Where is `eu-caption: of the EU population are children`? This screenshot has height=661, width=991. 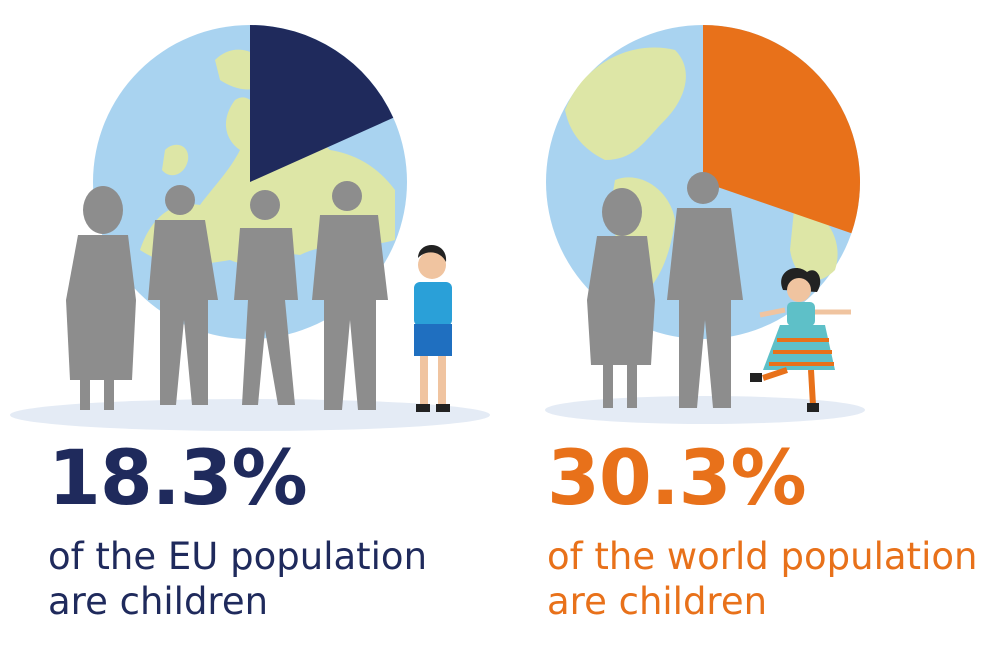 eu-caption: of the EU population are children is located at coordinates (237, 579).